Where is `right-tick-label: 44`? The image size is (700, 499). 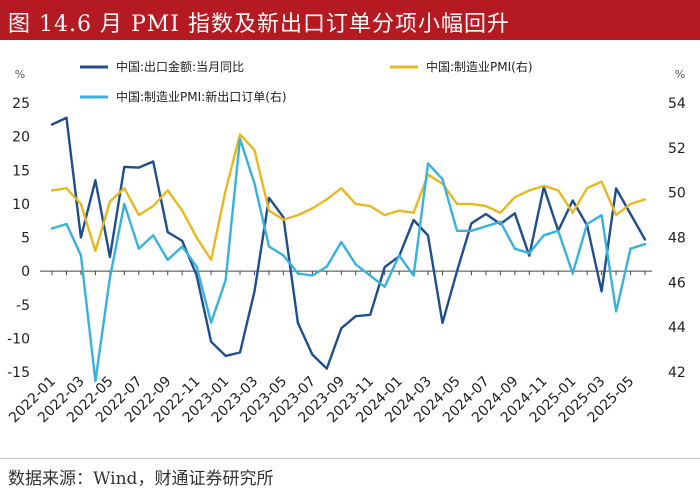 right-tick-label: 44 is located at coordinates (677, 328).